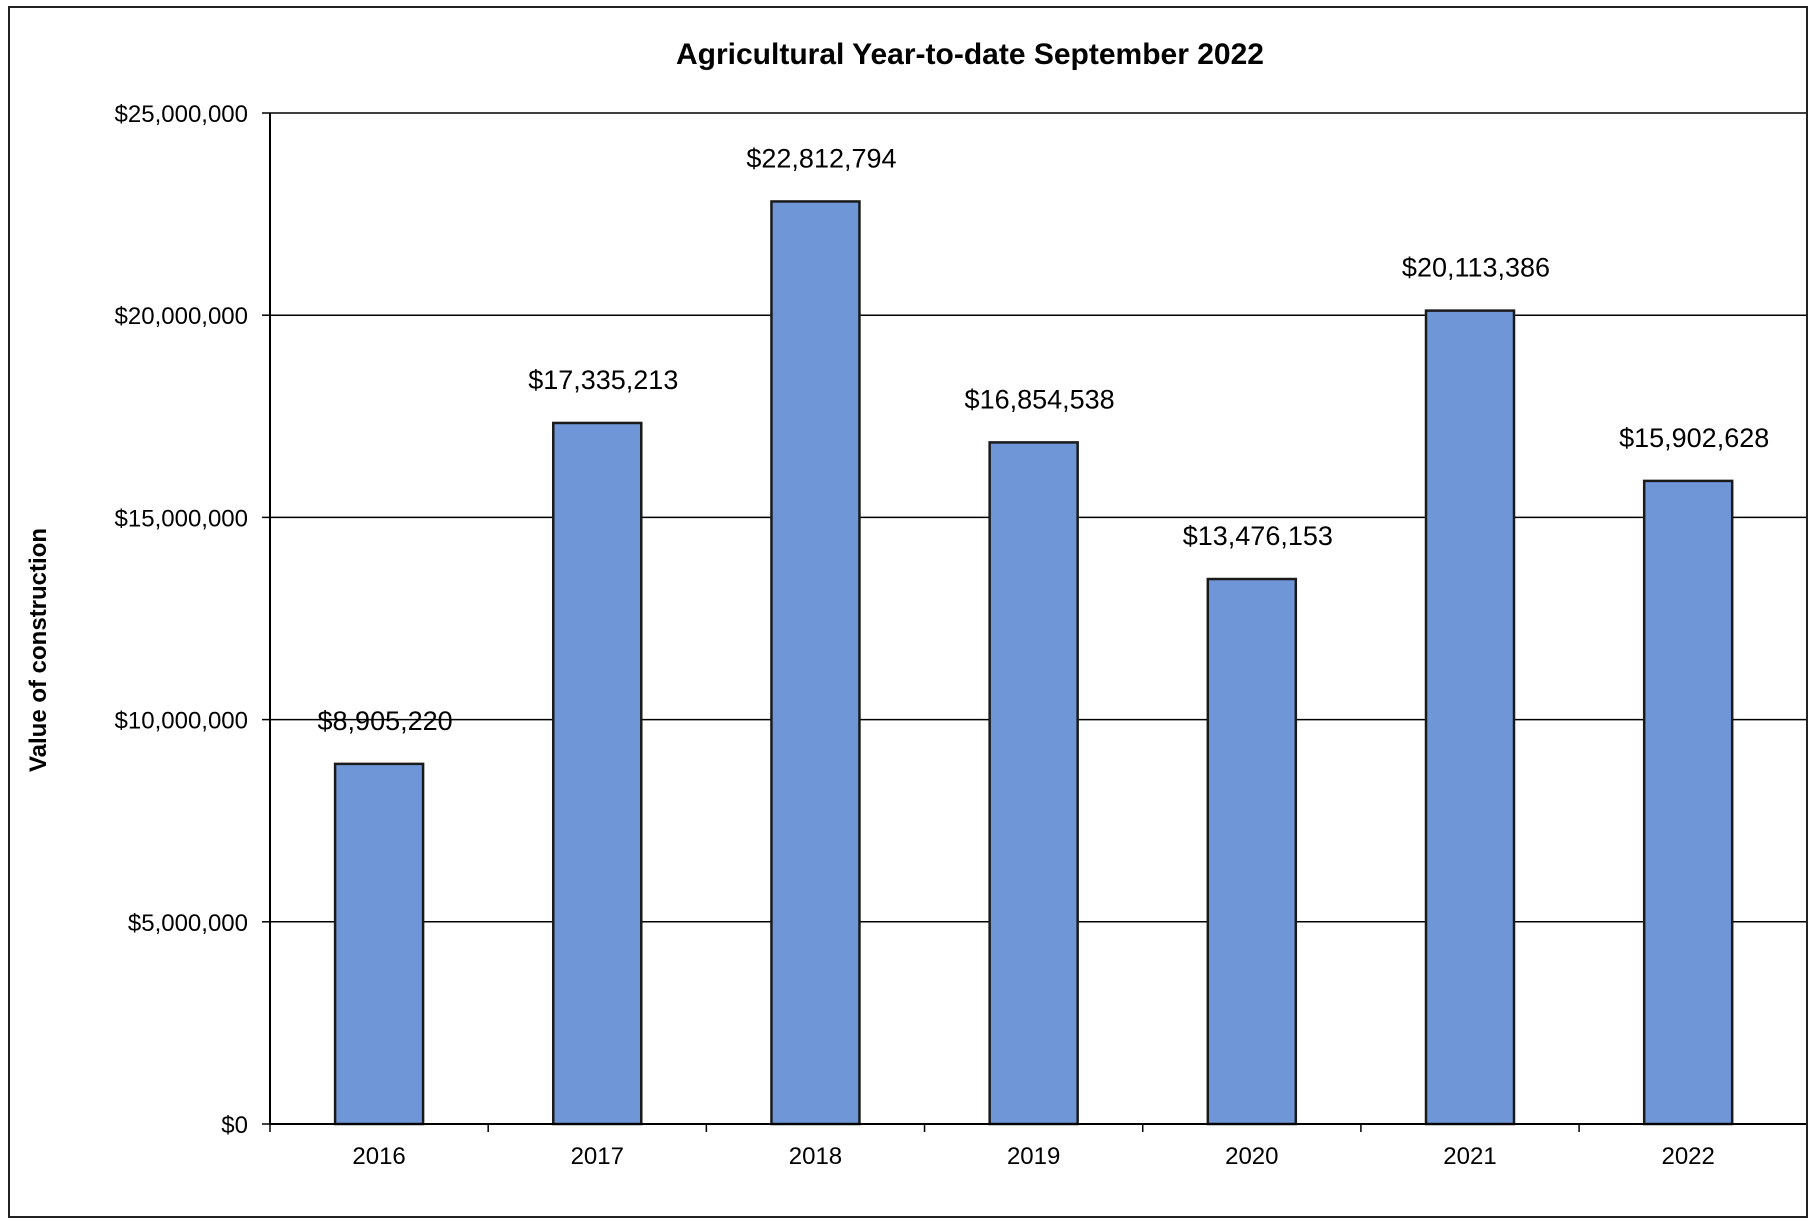 The height and width of the screenshot is (1225, 1812). Describe the element at coordinates (970, 54) in the screenshot. I see `chart-title: Agricultural Year-to-date September 2022` at that location.